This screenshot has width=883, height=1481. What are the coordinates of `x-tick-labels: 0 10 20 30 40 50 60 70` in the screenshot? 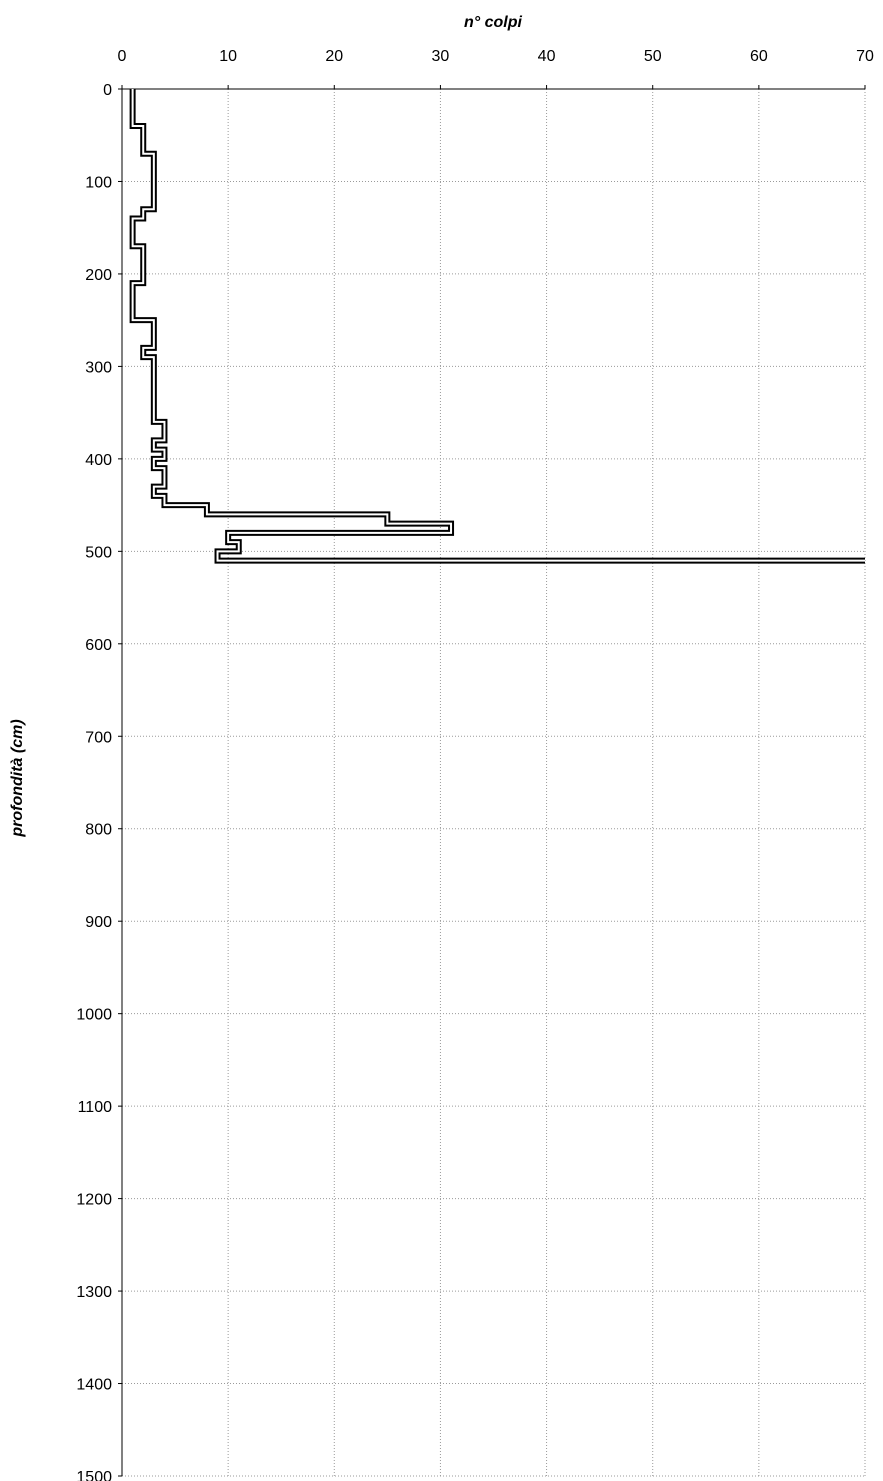 It's located at (496, 56).